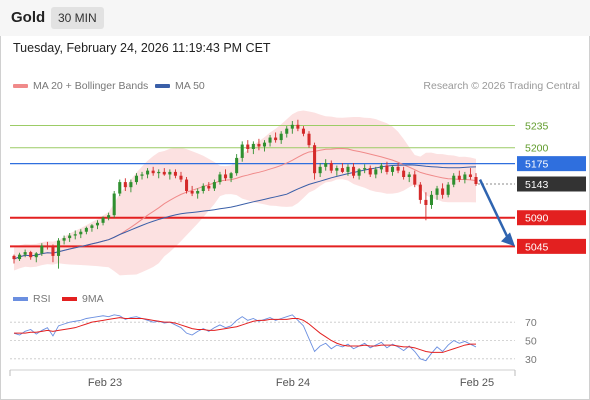  What do you see at coordinates (293, 383) in the screenshot?
I see `x-tick-label: Feb 24` at bounding box center [293, 383].